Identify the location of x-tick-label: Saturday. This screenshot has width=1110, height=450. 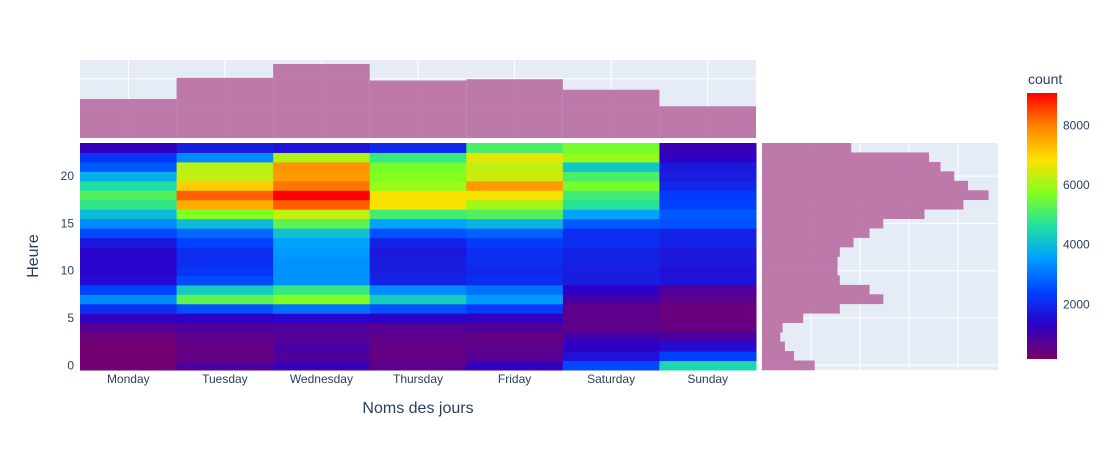
(611, 379).